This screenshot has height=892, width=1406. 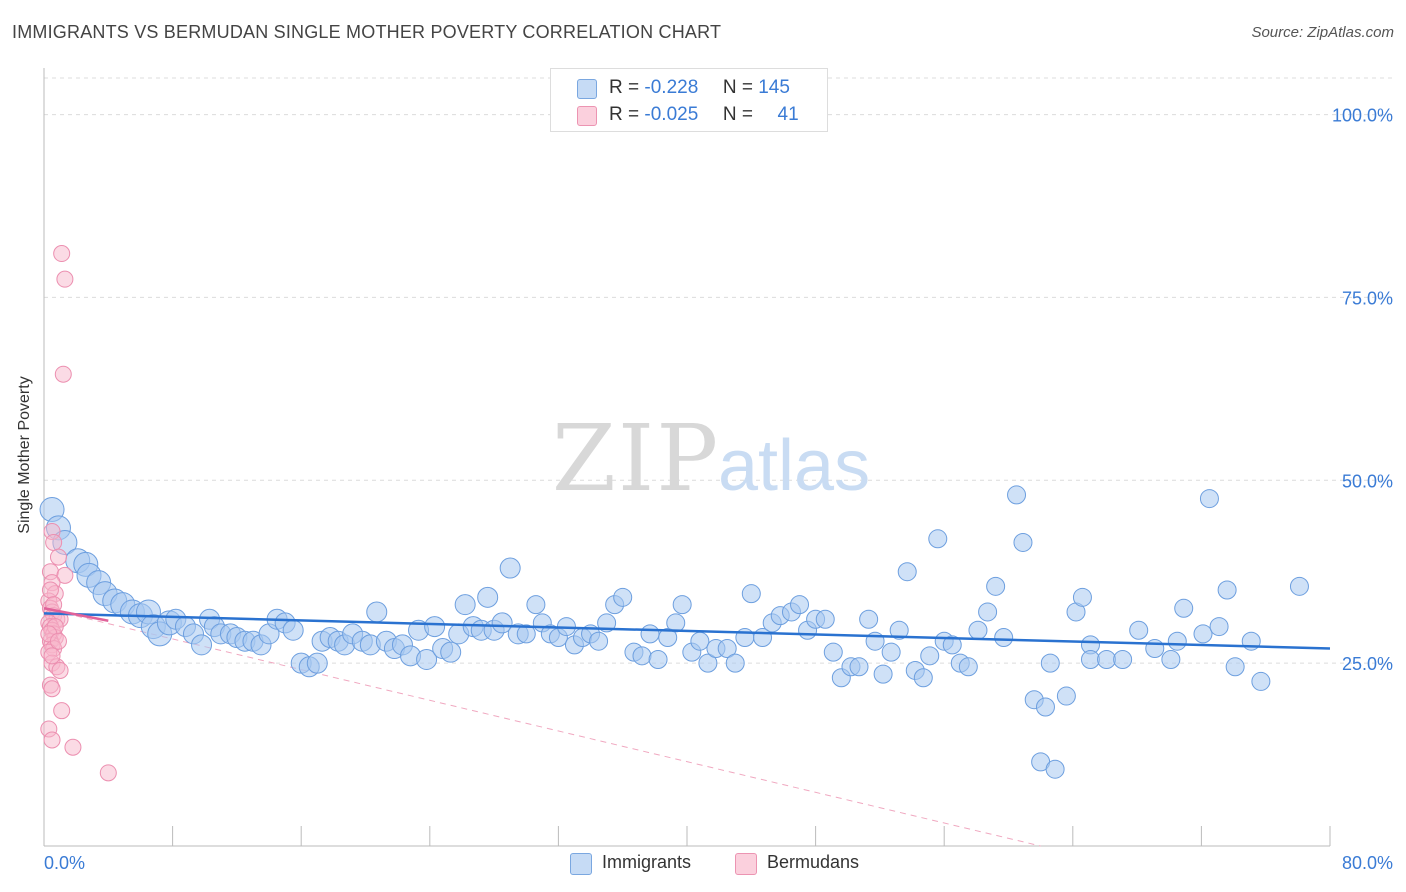 I want to click on bottom-legend-immigrants: Immigrants, so click(x=630, y=863).